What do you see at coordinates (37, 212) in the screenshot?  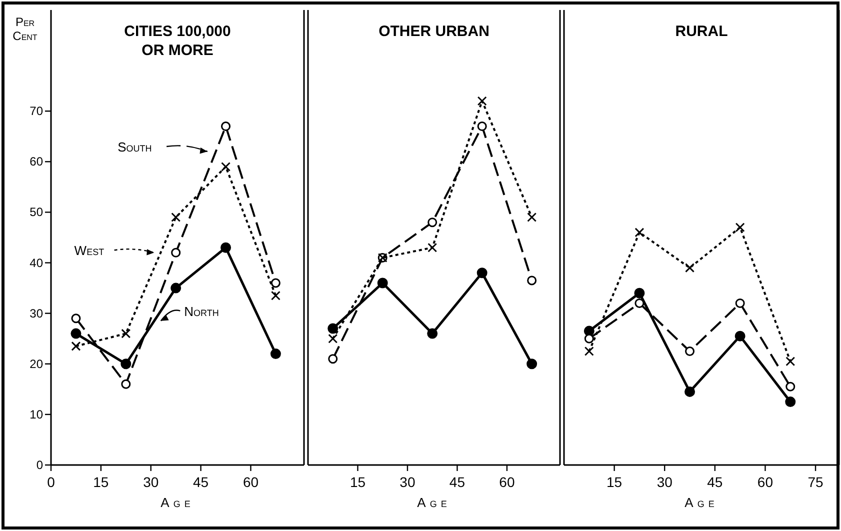 I see `y-tick-label: 50` at bounding box center [37, 212].